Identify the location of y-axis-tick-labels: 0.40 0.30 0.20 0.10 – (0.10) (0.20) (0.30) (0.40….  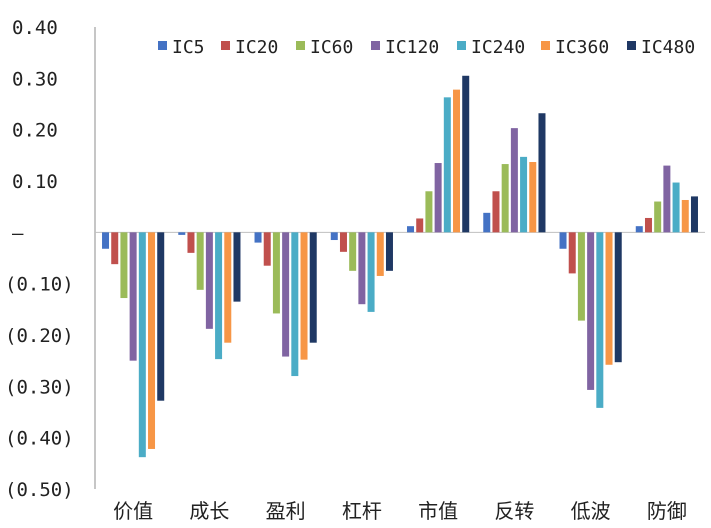
(39, 259).